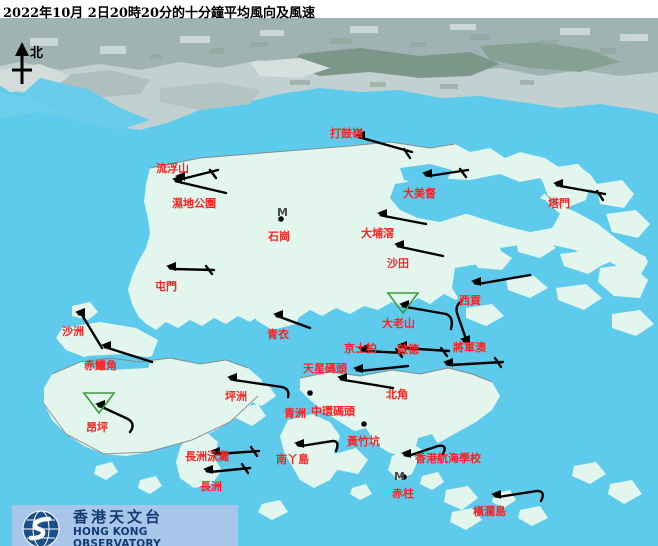  Describe the element at coordinates (279, 236) in the screenshot. I see `station-label: 石崗` at that location.